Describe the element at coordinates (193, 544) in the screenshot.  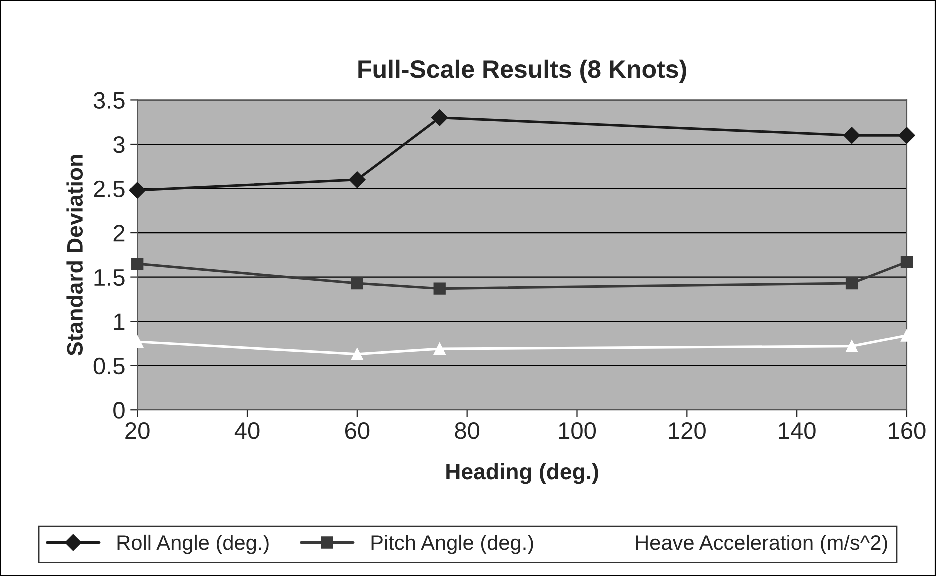
I see `legend-label: Roll Angle (deg.)` at that location.